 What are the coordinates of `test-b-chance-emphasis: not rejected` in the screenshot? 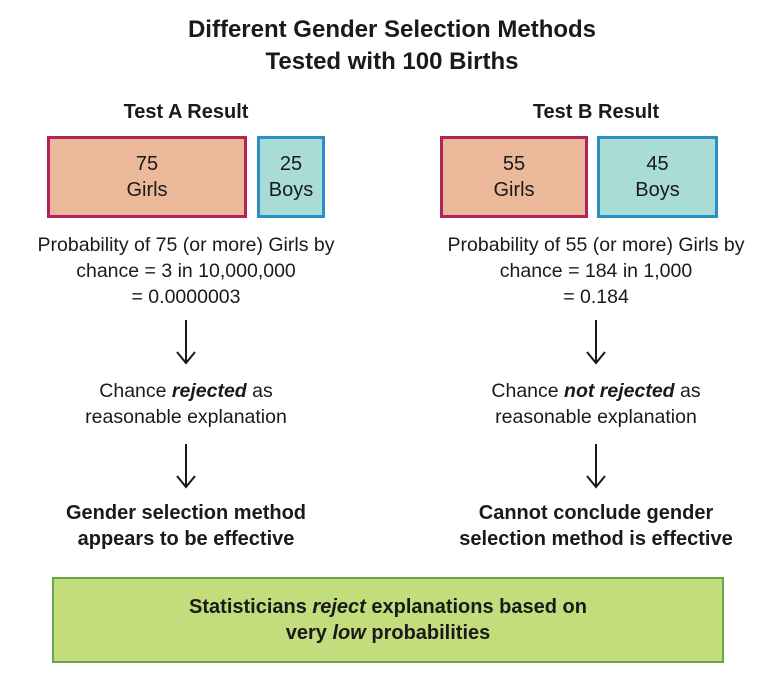 It's located at (619, 391).